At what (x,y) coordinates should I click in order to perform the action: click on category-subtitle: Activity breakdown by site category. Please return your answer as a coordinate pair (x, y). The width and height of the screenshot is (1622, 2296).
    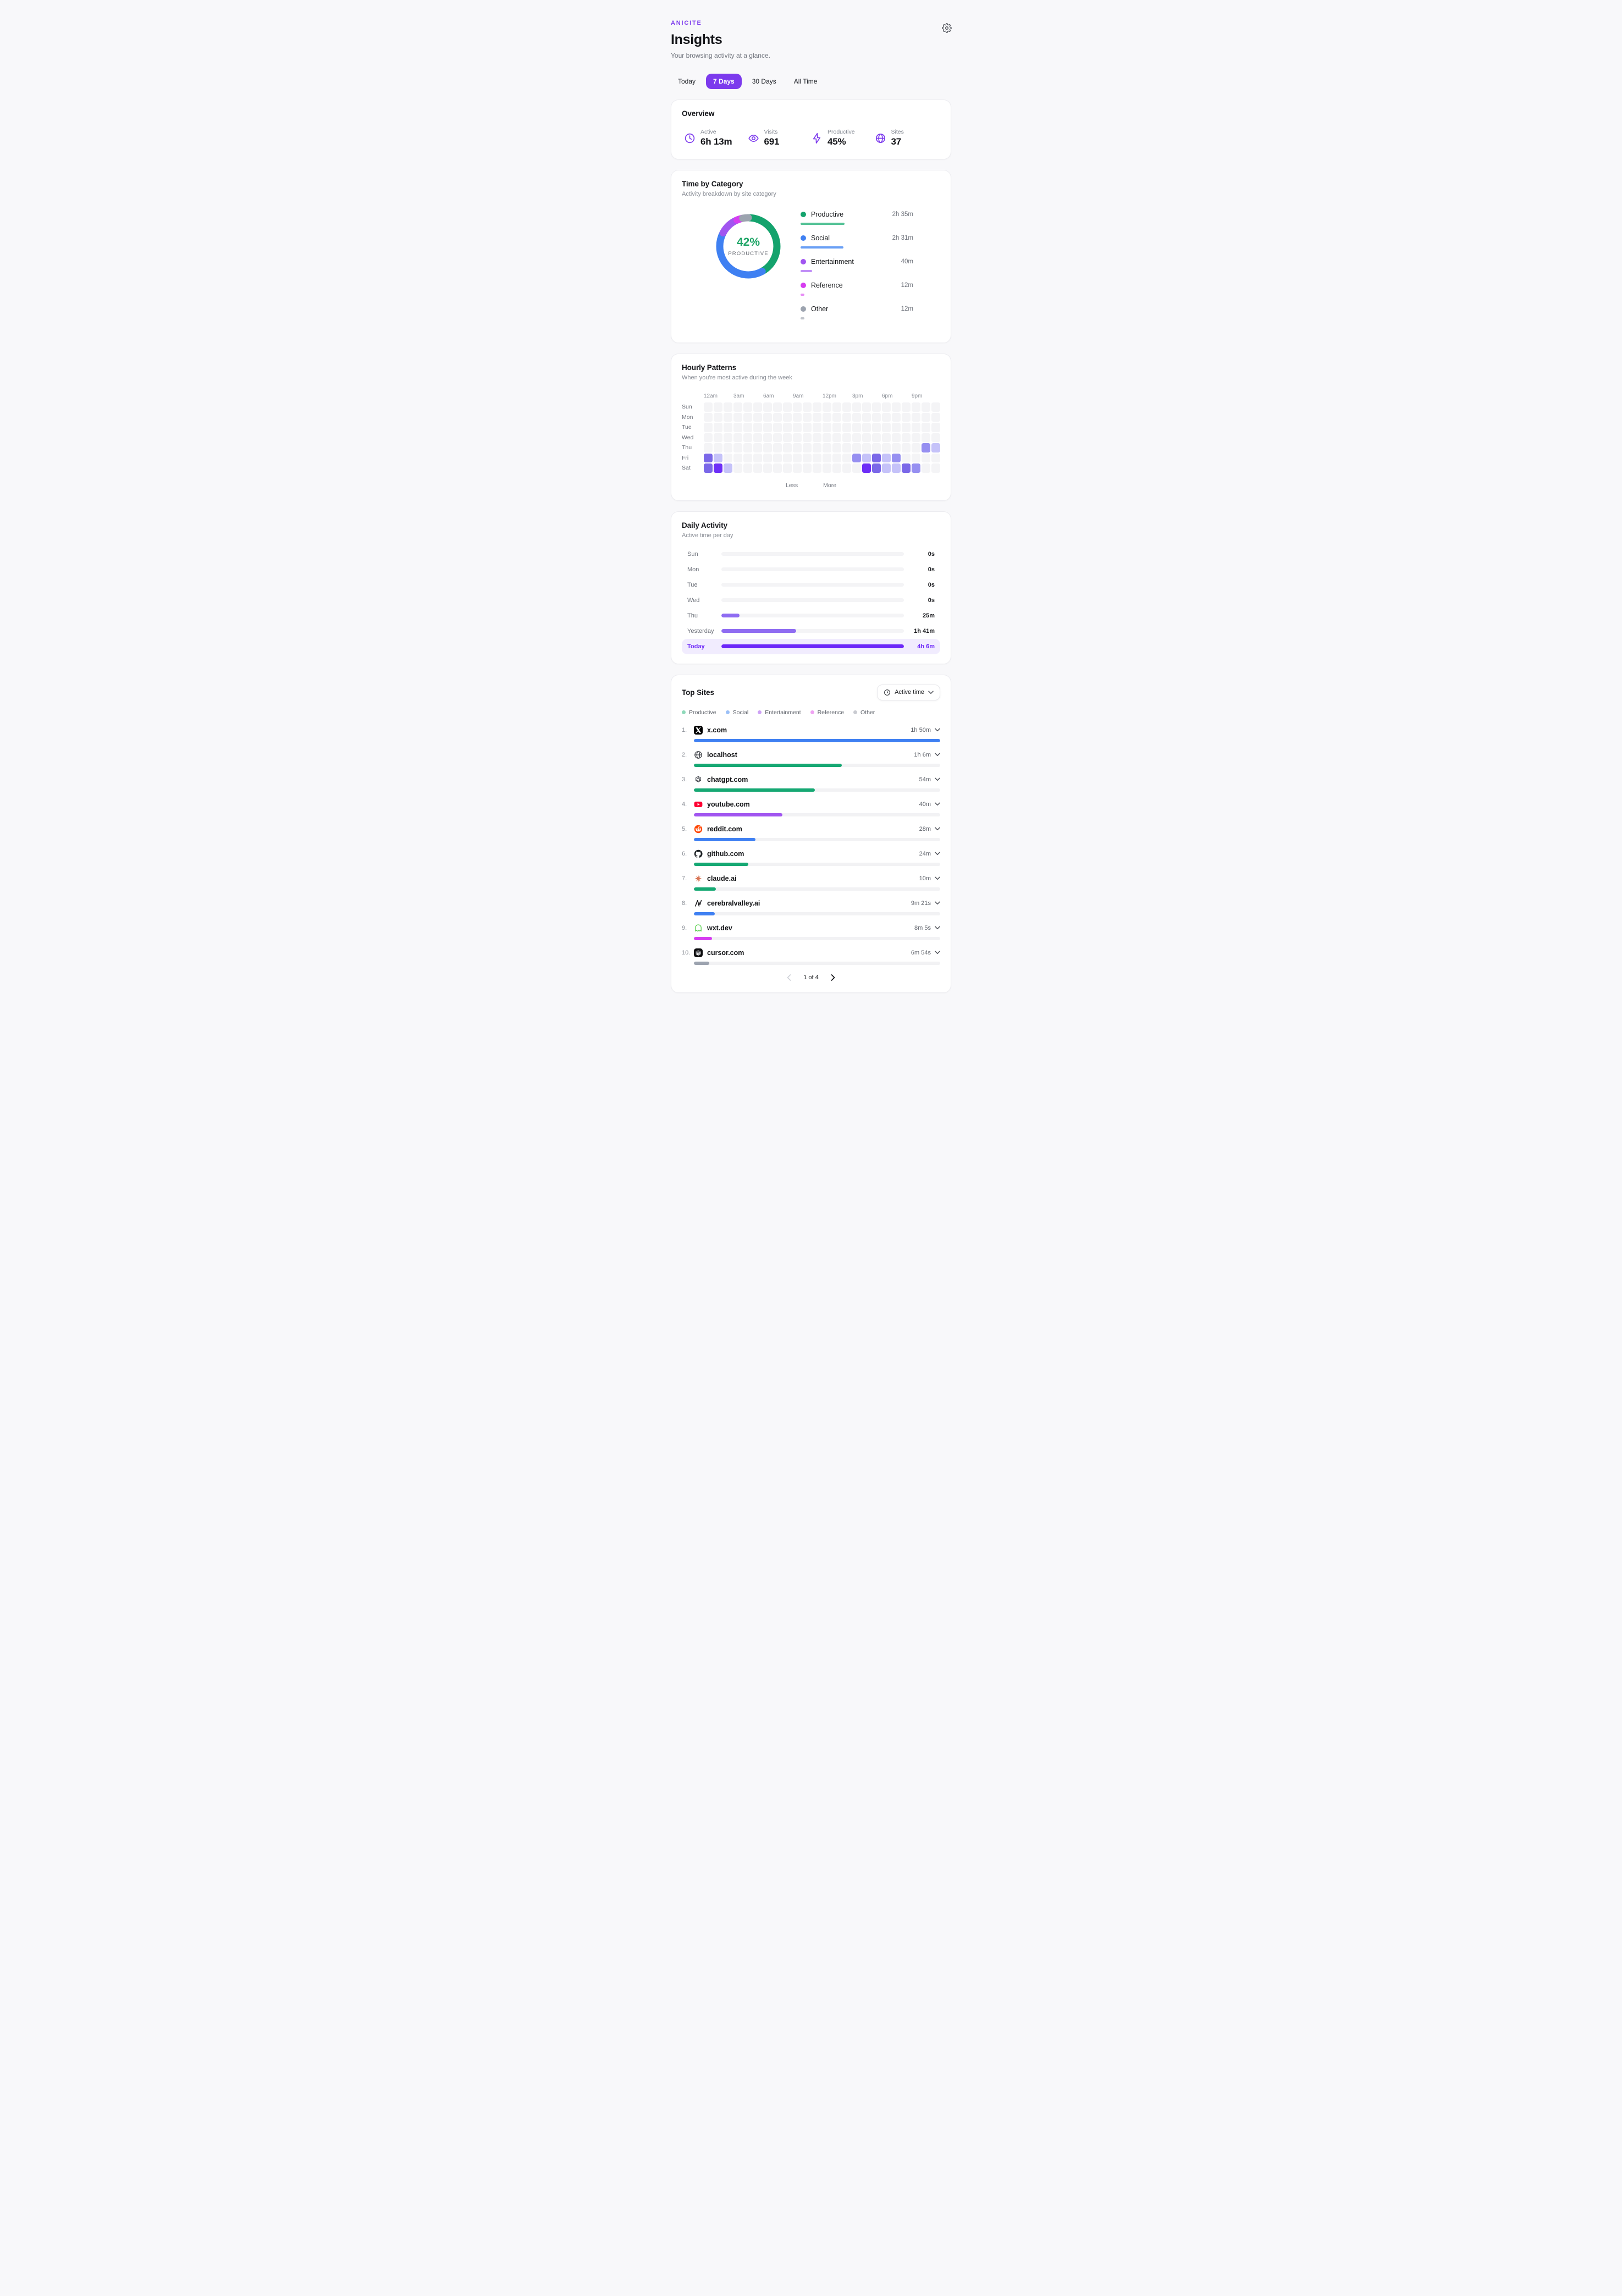
    Looking at the image, I should click on (729, 194).